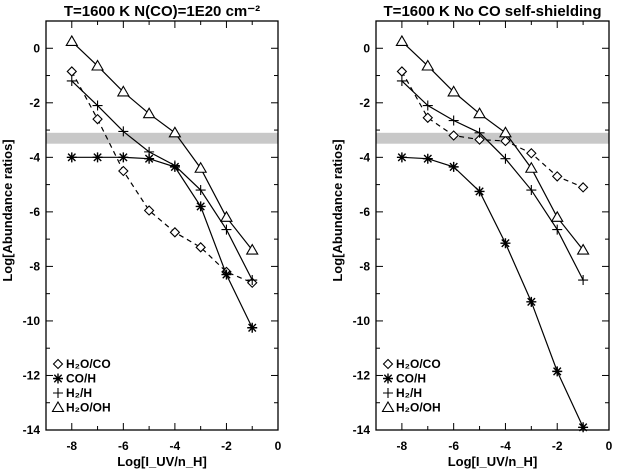  I want to click on y-tick-label: -10, so click(32, 321).